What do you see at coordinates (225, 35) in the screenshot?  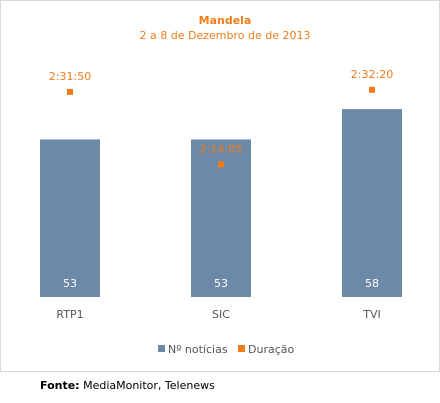 I see `chart-subtitle: 2 a 8 de Dezembro de de 2013` at bounding box center [225, 35].